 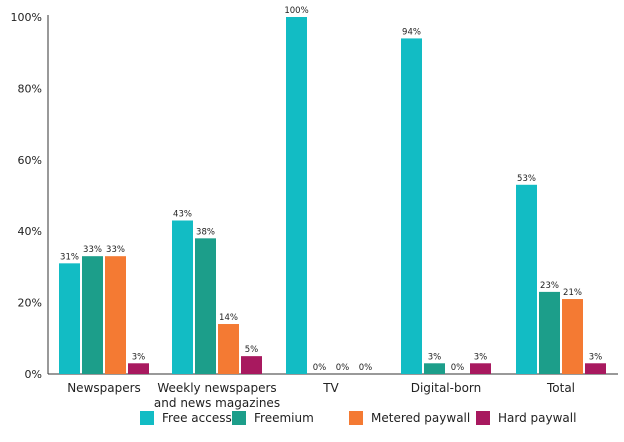 I want to click on y-tick-label: 40%, so click(x=30, y=231).